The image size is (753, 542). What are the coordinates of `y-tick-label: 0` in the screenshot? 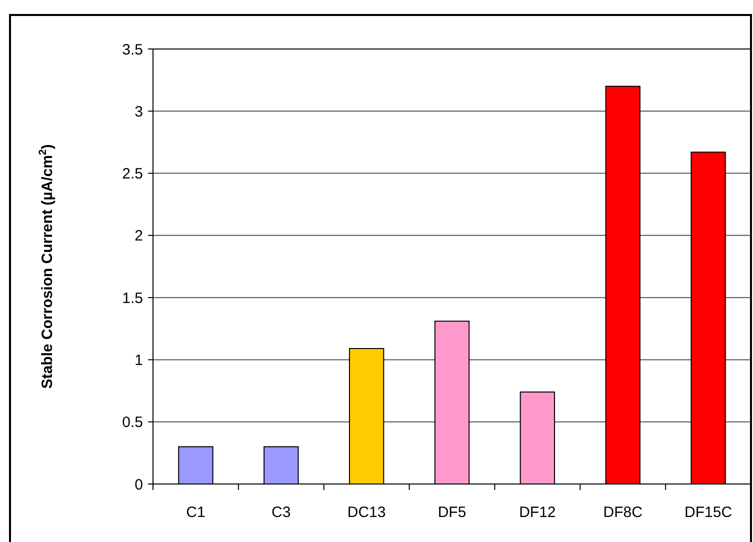 It's located at (138, 485).